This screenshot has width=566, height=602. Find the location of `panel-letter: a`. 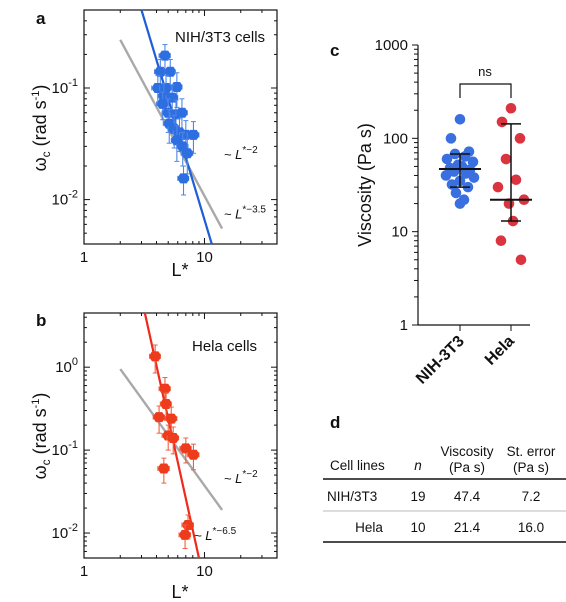

panel-letter: a is located at coordinates (41, 18).